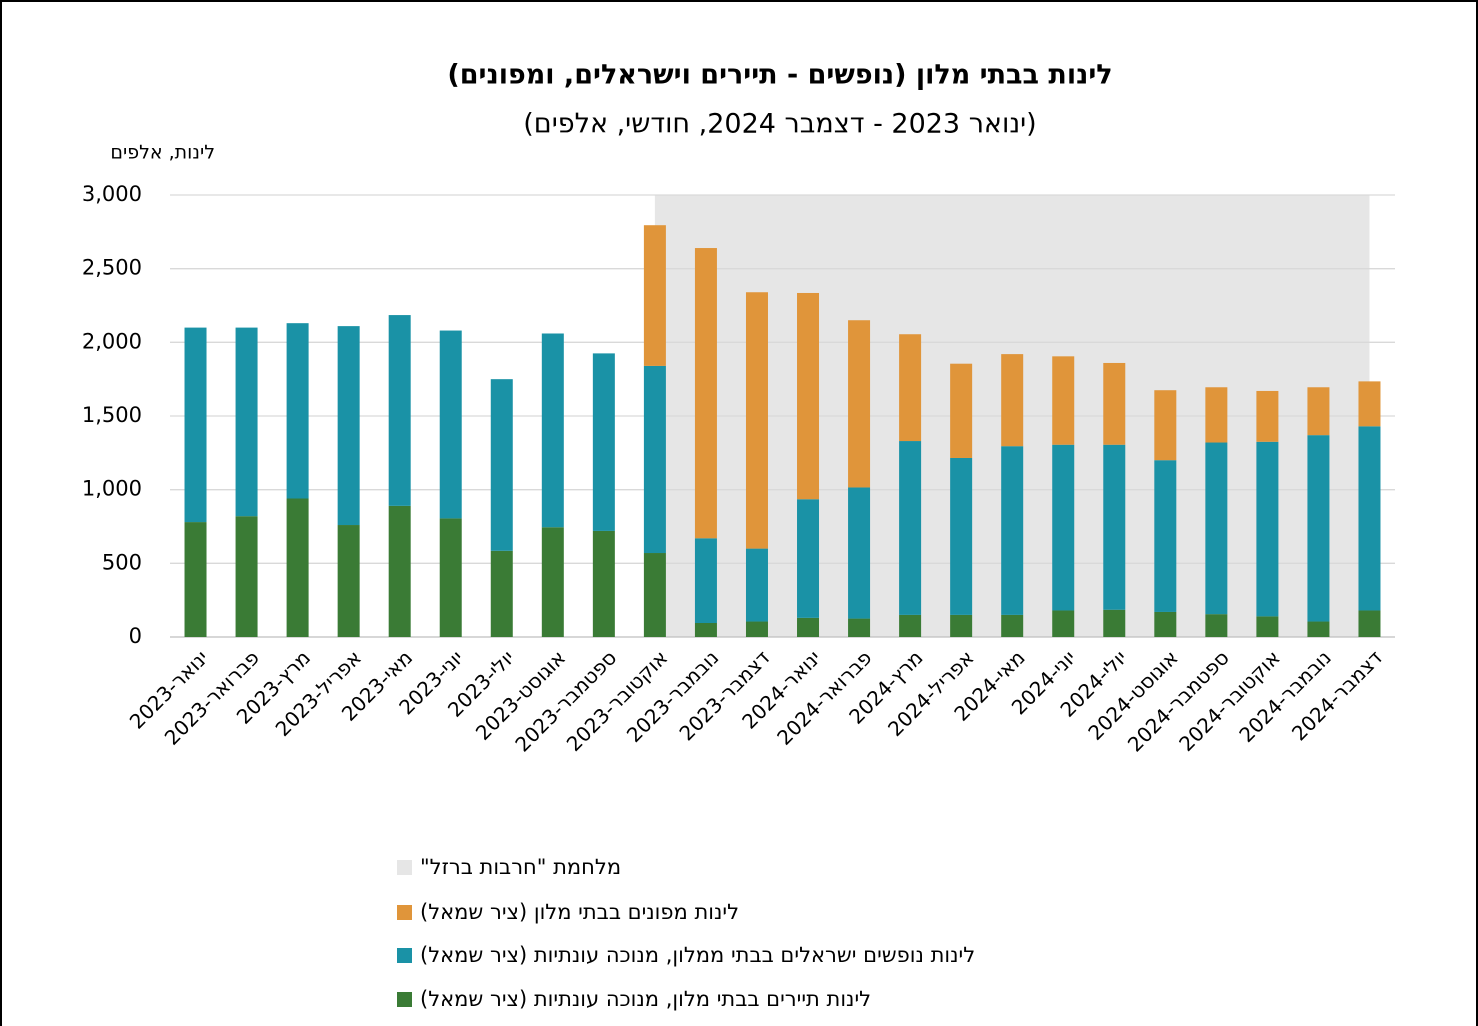 The width and height of the screenshot is (1478, 1026). I want to click on legend-label: לינות מפונים בבתי מלון (ציר שמאל), so click(579, 912).